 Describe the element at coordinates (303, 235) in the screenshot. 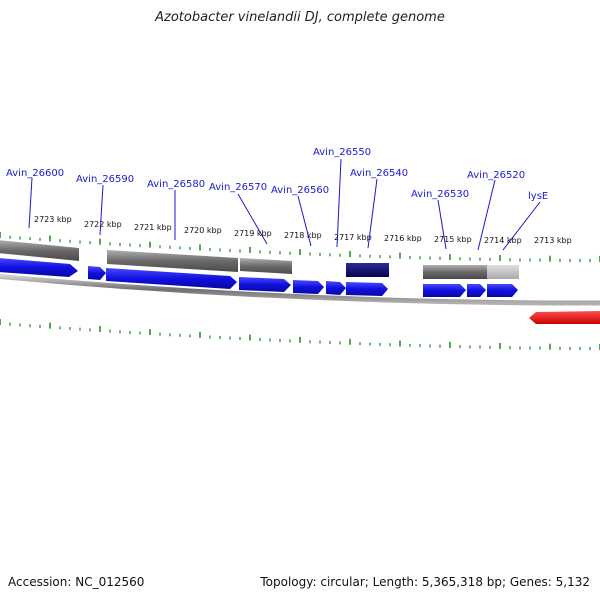

I see `ruler-label-2718: 2718 kbp` at that location.